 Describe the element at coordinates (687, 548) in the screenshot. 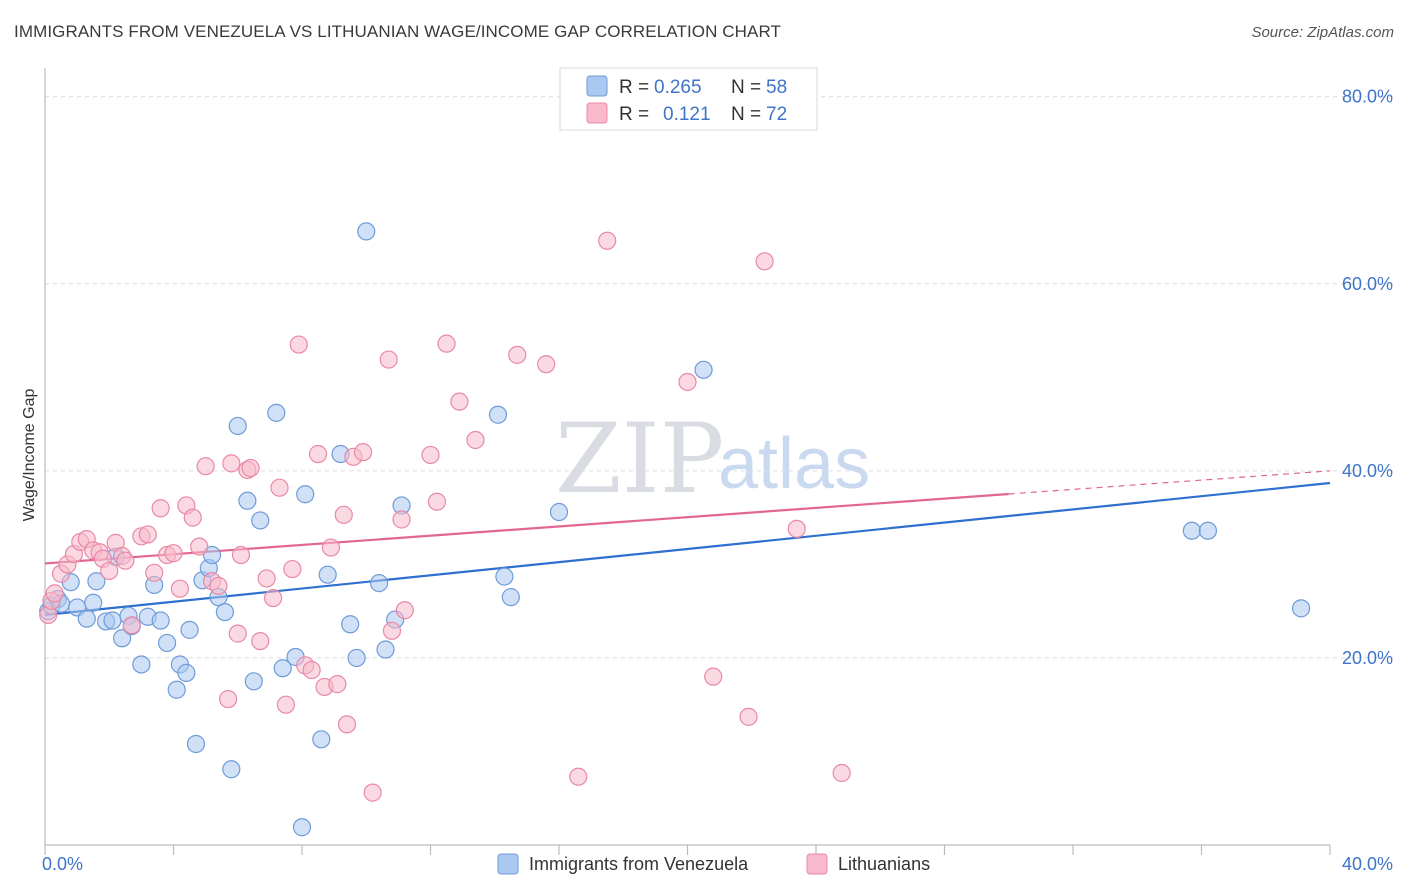

I see `venezuela-trend-line` at that location.